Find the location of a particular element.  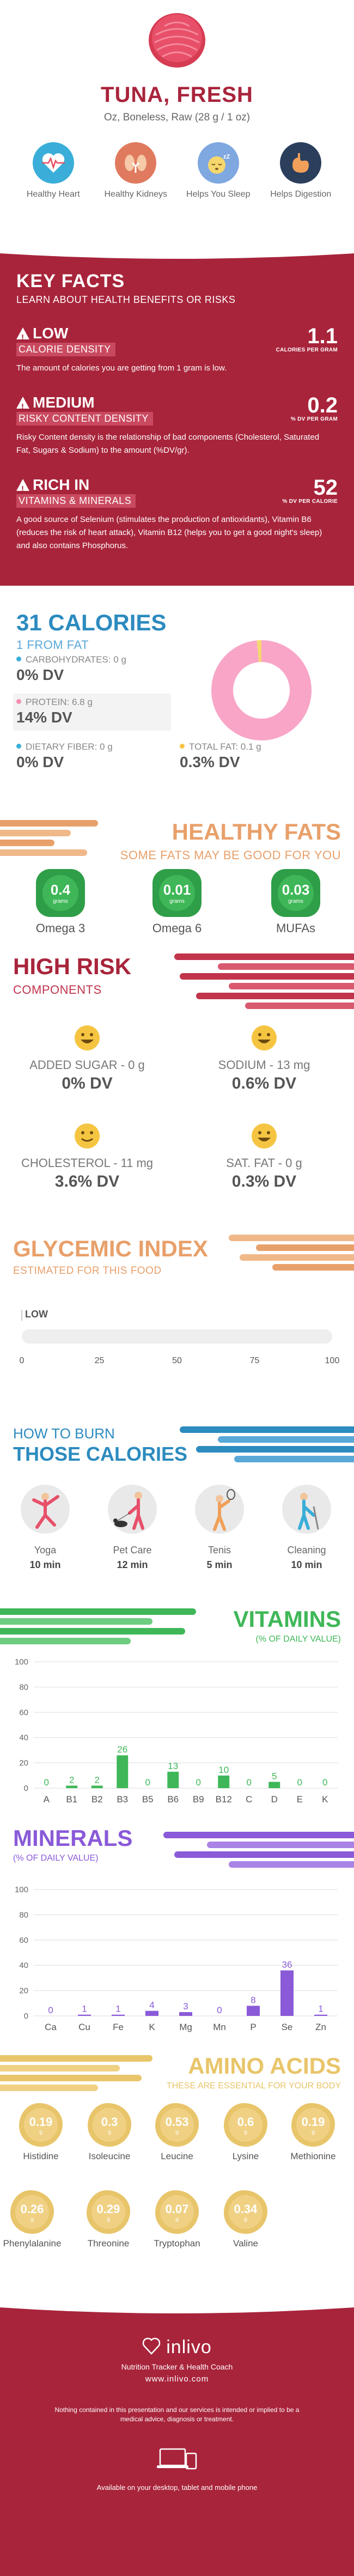

activity-time: 5 min is located at coordinates (219, 1564).